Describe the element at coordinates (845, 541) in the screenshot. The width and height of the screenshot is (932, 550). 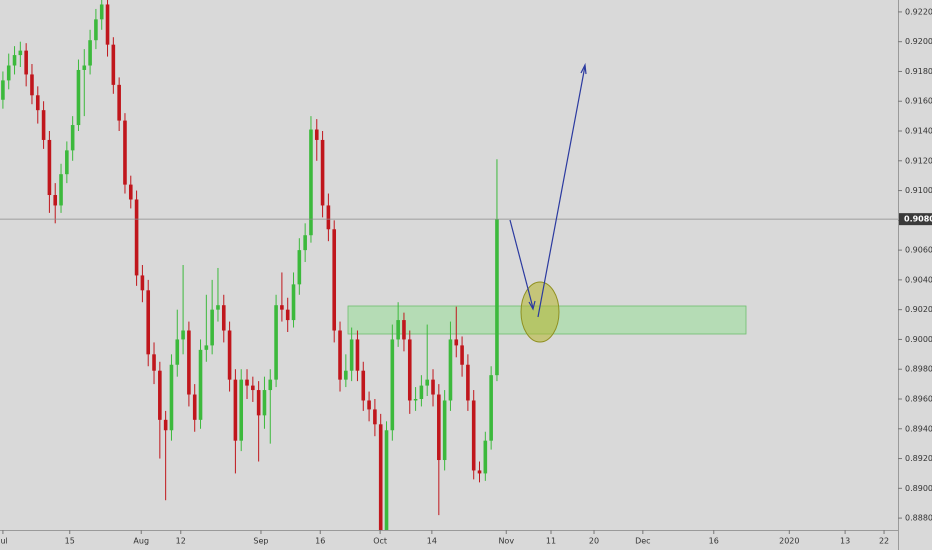
I see `x-tick-label: 13` at that location.